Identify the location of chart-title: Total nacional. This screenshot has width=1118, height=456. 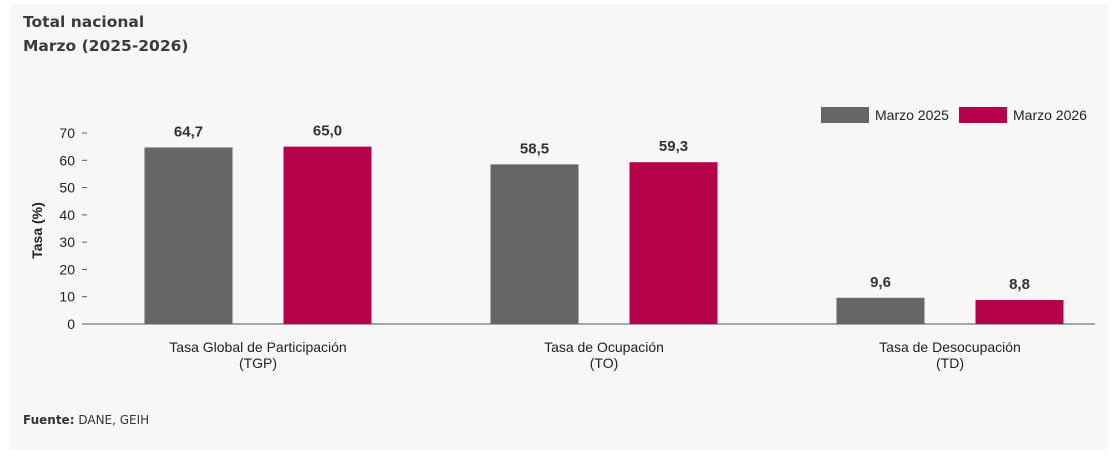
(84, 22).